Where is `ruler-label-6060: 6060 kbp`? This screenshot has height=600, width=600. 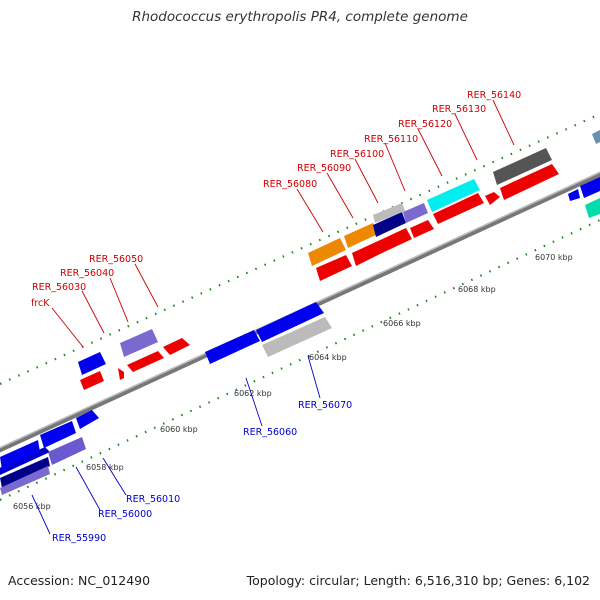 ruler-label-6060: 6060 kbp is located at coordinates (179, 429).